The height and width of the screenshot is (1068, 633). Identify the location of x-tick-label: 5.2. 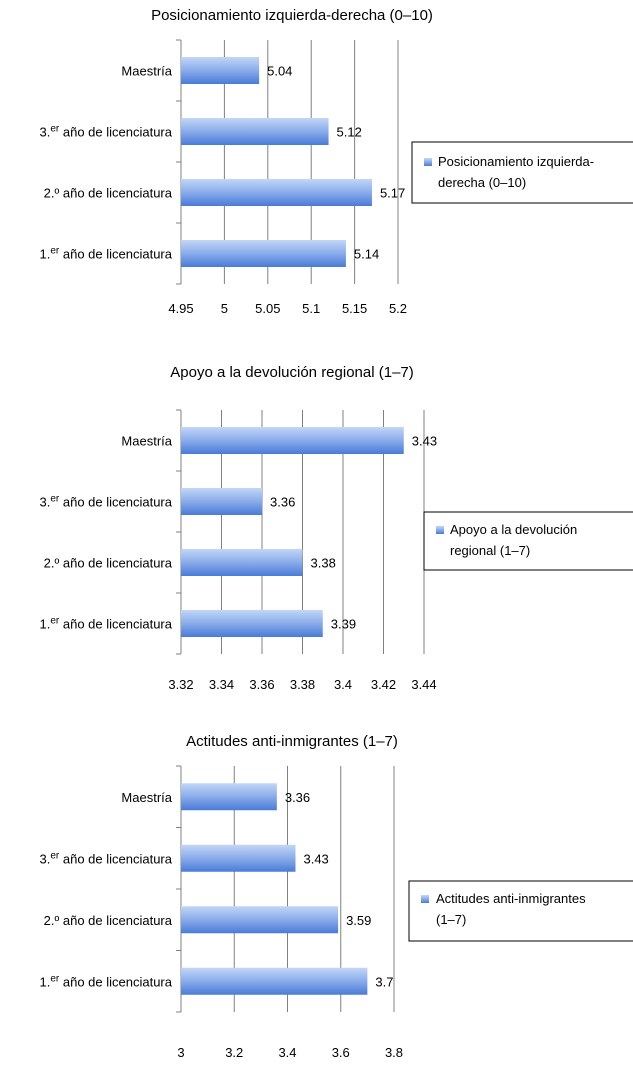
(398, 308).